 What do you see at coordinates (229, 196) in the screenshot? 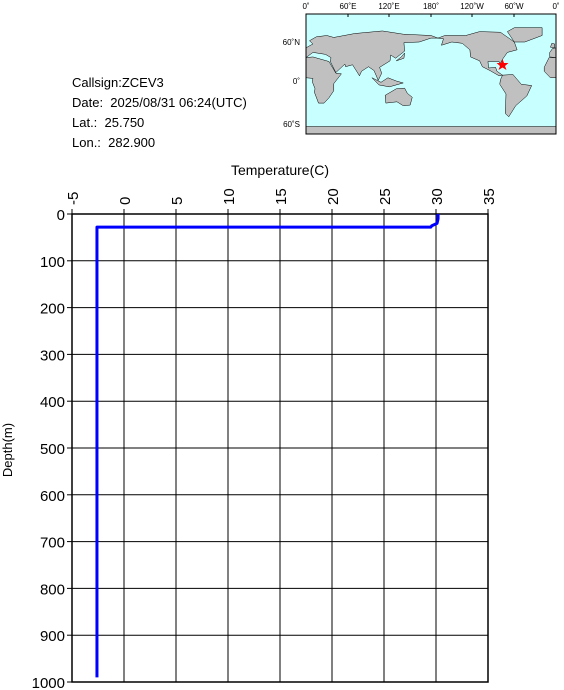
I see `x-tick-label: 10` at bounding box center [229, 196].